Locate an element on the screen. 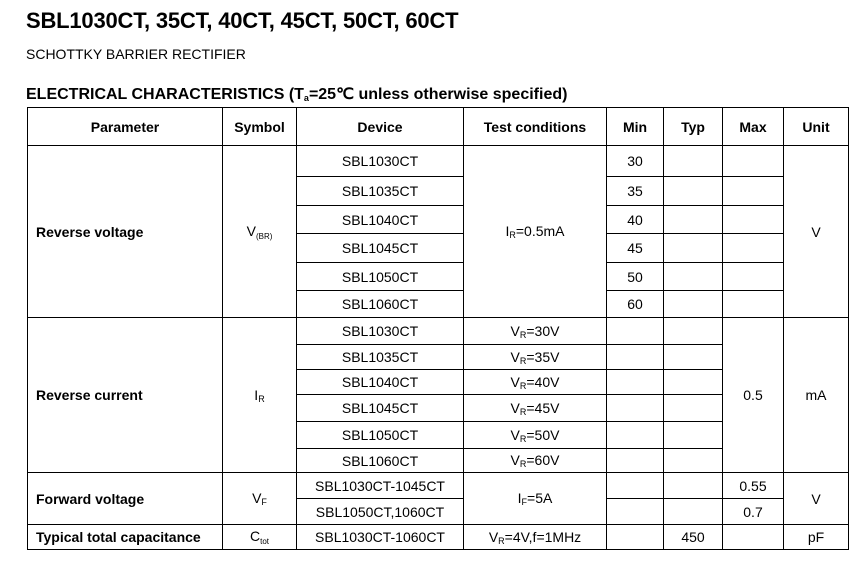  max-cell: 0.7 is located at coordinates (753, 511).